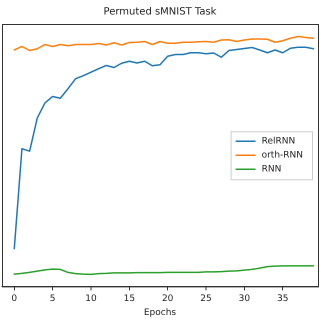  Describe the element at coordinates (282, 155) in the screenshot. I see `legend-label: orth-RNN` at that location.